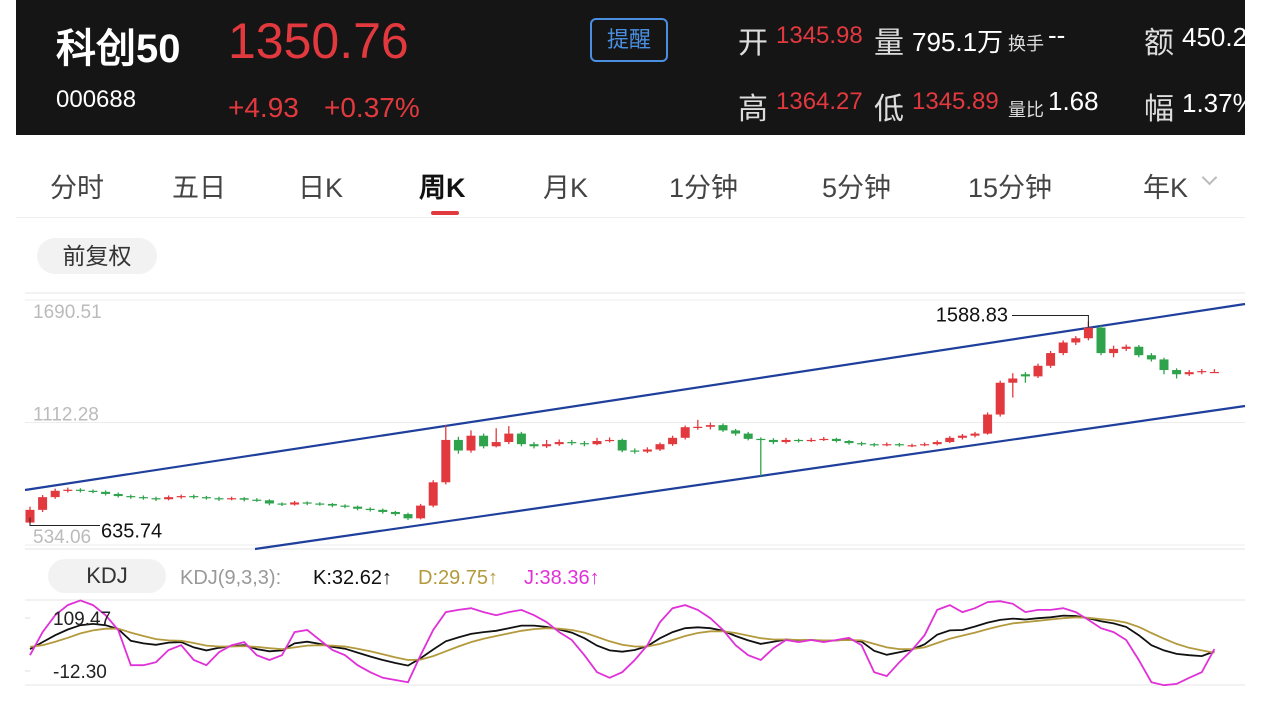 The image size is (1280, 719). I want to click on y-tick-label: 1112.28, so click(66, 415).